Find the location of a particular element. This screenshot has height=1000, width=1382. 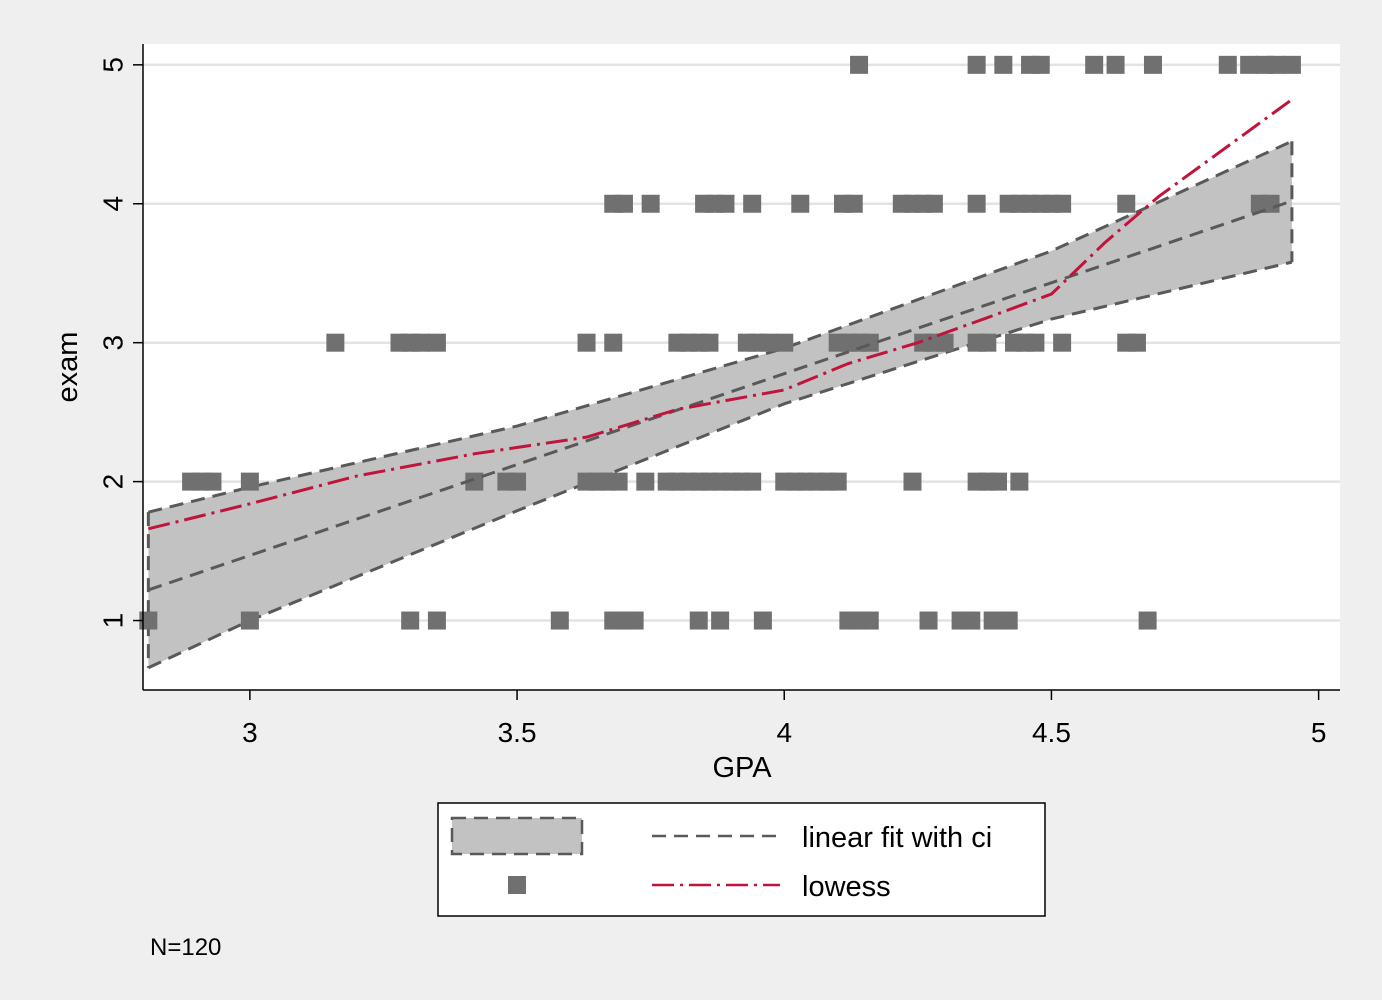

legend-label-linear-fit: linear fit with ci is located at coordinates (897, 838).